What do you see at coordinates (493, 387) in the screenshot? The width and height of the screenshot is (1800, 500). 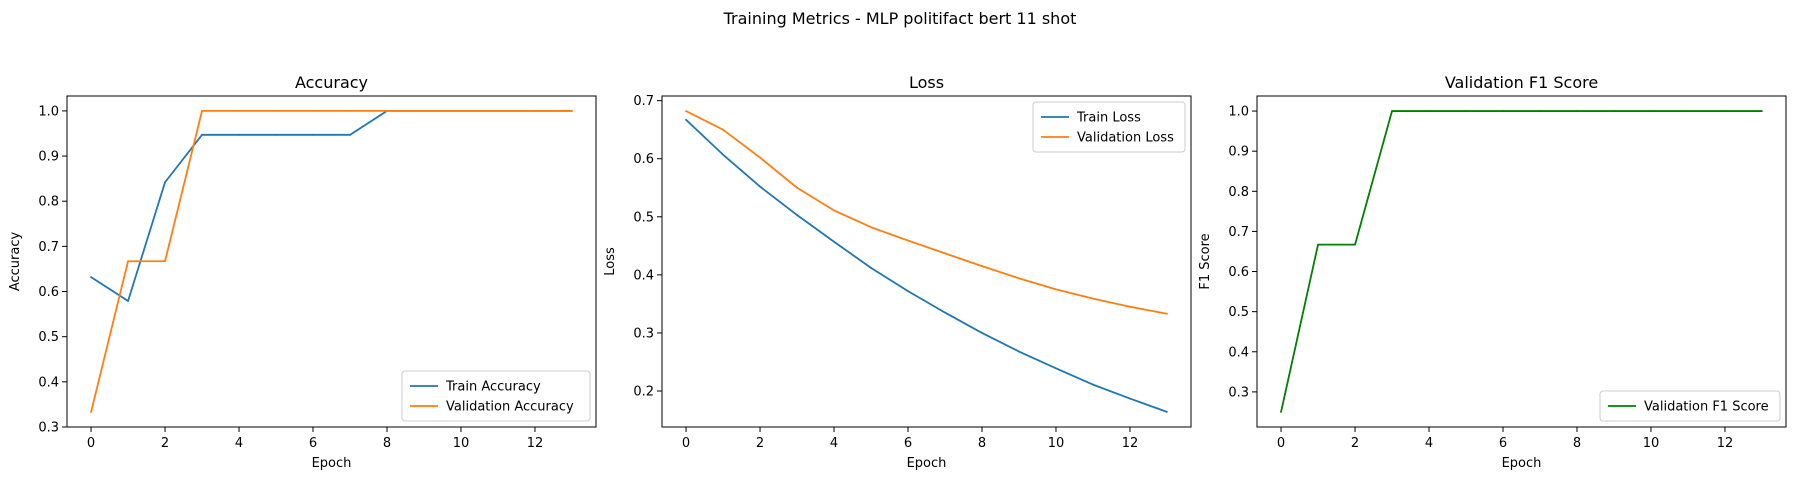 I see `legend-label: Train Accuracy` at bounding box center [493, 387].